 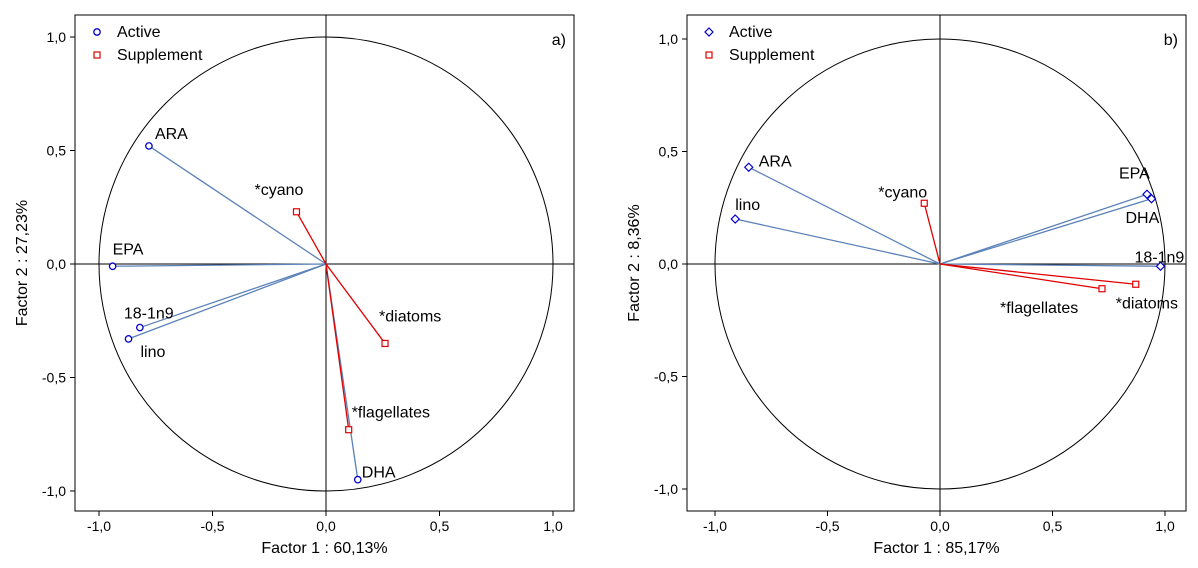 What do you see at coordinates (1171, 40) in the screenshot?
I see `panel-label: b)` at bounding box center [1171, 40].